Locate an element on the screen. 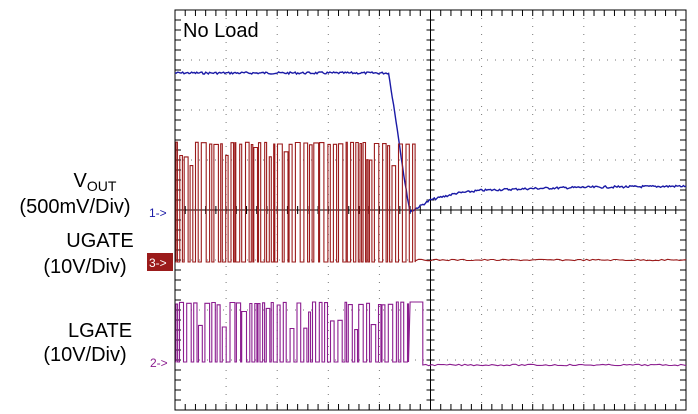 This screenshot has height=414, width=698. channel-2-marker-text: 2-> is located at coordinates (159, 363).